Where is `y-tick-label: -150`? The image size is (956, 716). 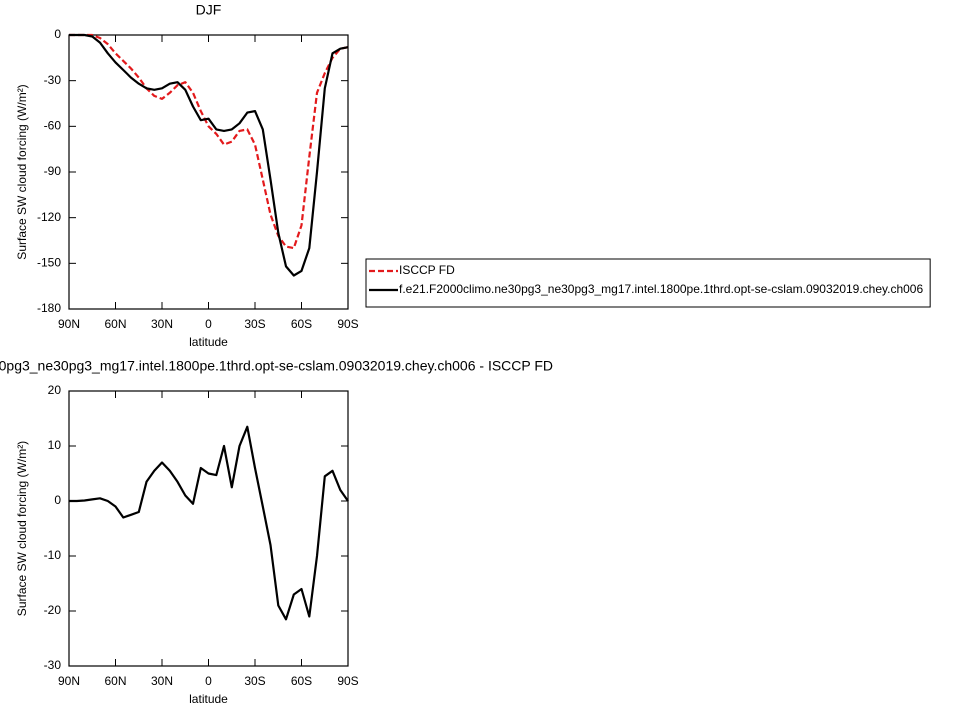 y-tick-label: -150 is located at coordinates (49, 263).